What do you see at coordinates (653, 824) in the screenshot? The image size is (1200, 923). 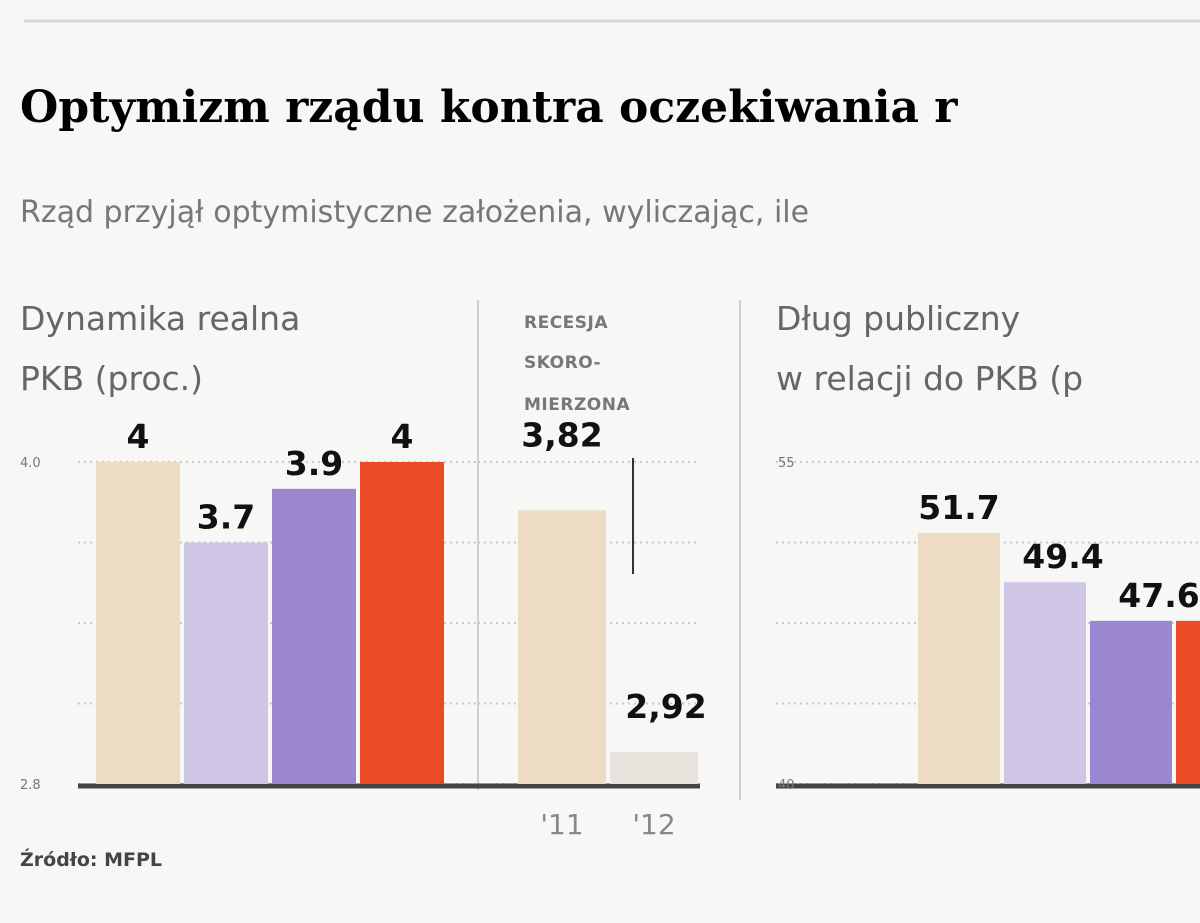 I see `p2-xtick-2: '12` at bounding box center [653, 824].